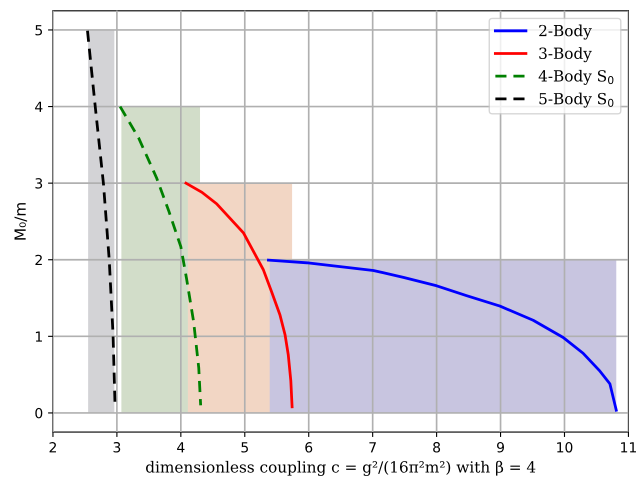 The width and height of the screenshot is (638, 491). I want to click on x-axis-title: dimensionless coupling c = g²/(16π²m²) with β = 4, so click(341, 468).